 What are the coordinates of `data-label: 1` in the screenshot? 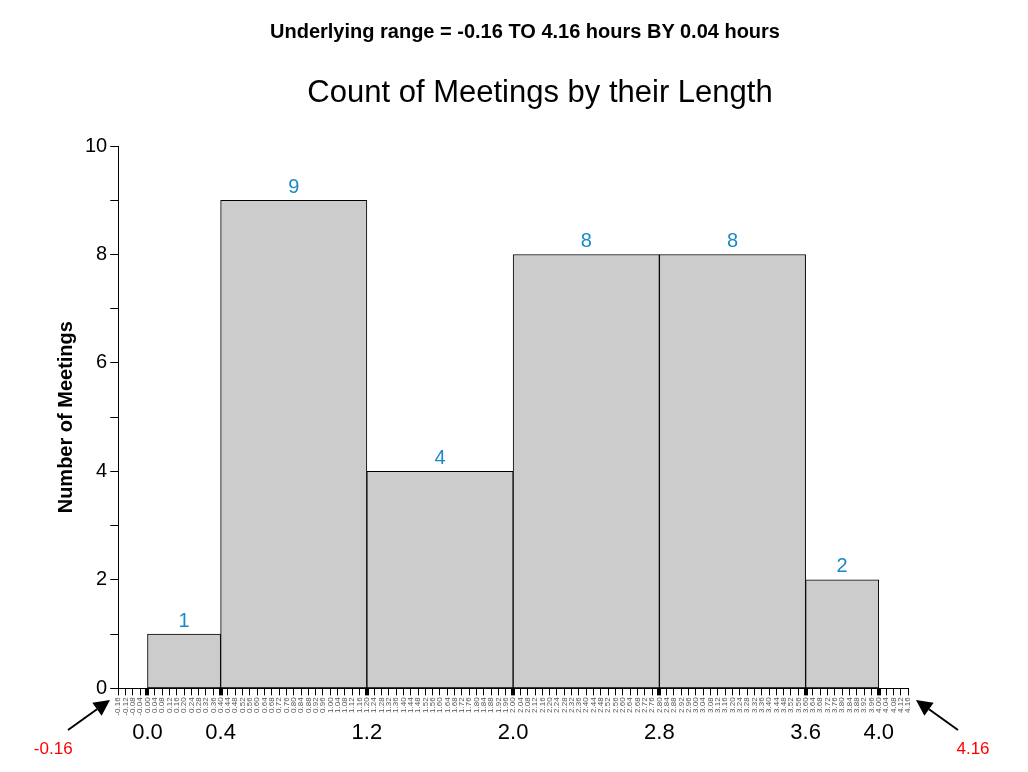 It's located at (184, 619).